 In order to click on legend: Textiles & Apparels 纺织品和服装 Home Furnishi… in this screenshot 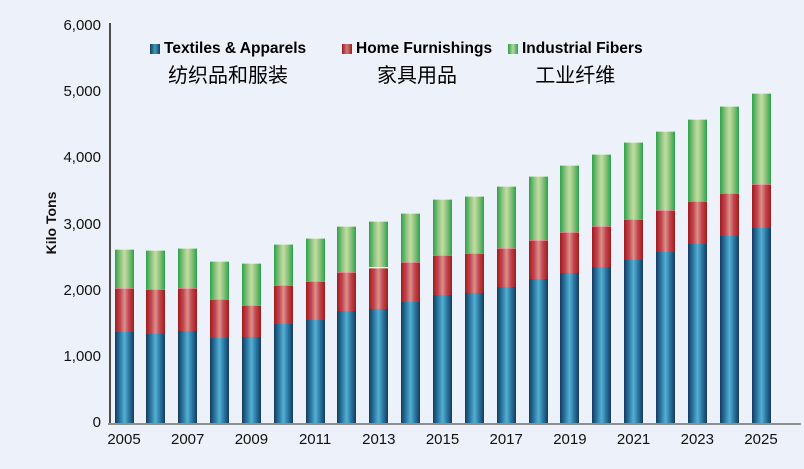, I will do `click(402, 64)`.